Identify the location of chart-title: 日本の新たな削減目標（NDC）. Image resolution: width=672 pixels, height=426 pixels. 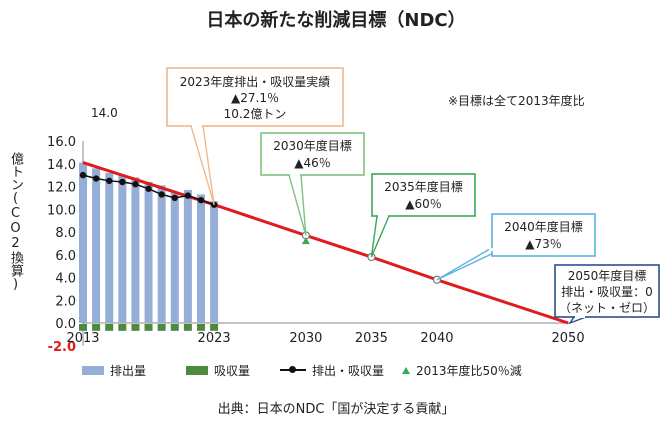
(336, 20).